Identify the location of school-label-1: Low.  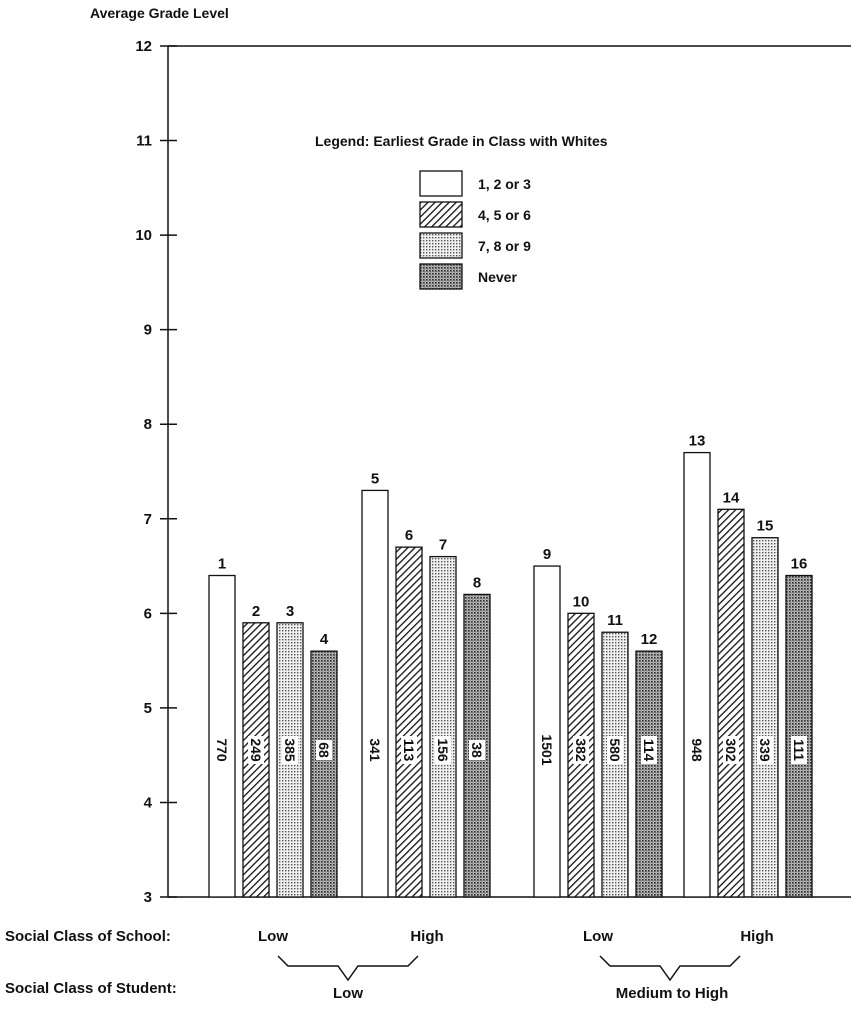
(273, 936).